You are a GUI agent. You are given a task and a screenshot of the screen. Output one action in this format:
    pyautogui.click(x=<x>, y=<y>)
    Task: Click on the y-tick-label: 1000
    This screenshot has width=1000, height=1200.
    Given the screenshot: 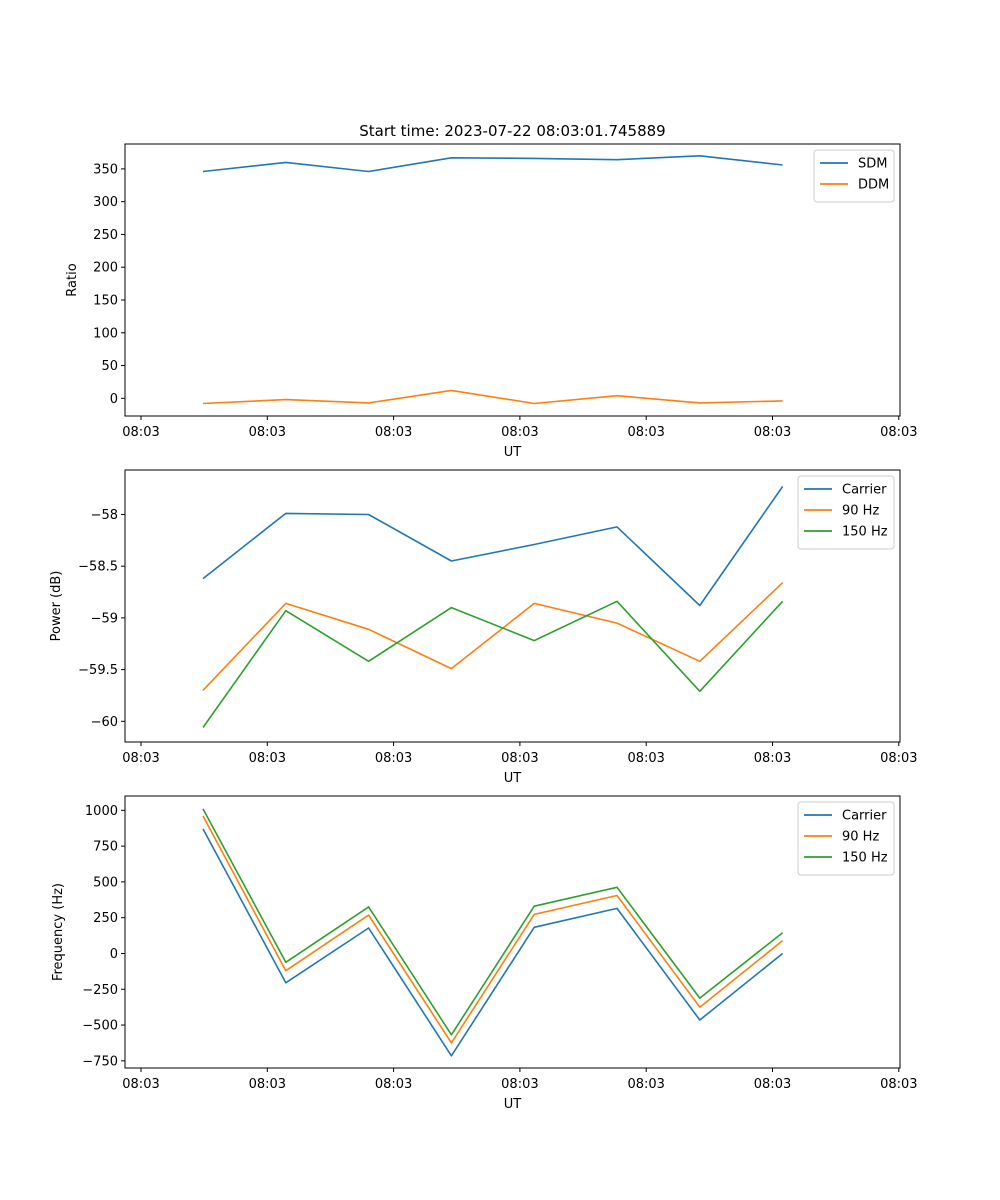 What is the action you would take?
    pyautogui.click(x=101, y=811)
    